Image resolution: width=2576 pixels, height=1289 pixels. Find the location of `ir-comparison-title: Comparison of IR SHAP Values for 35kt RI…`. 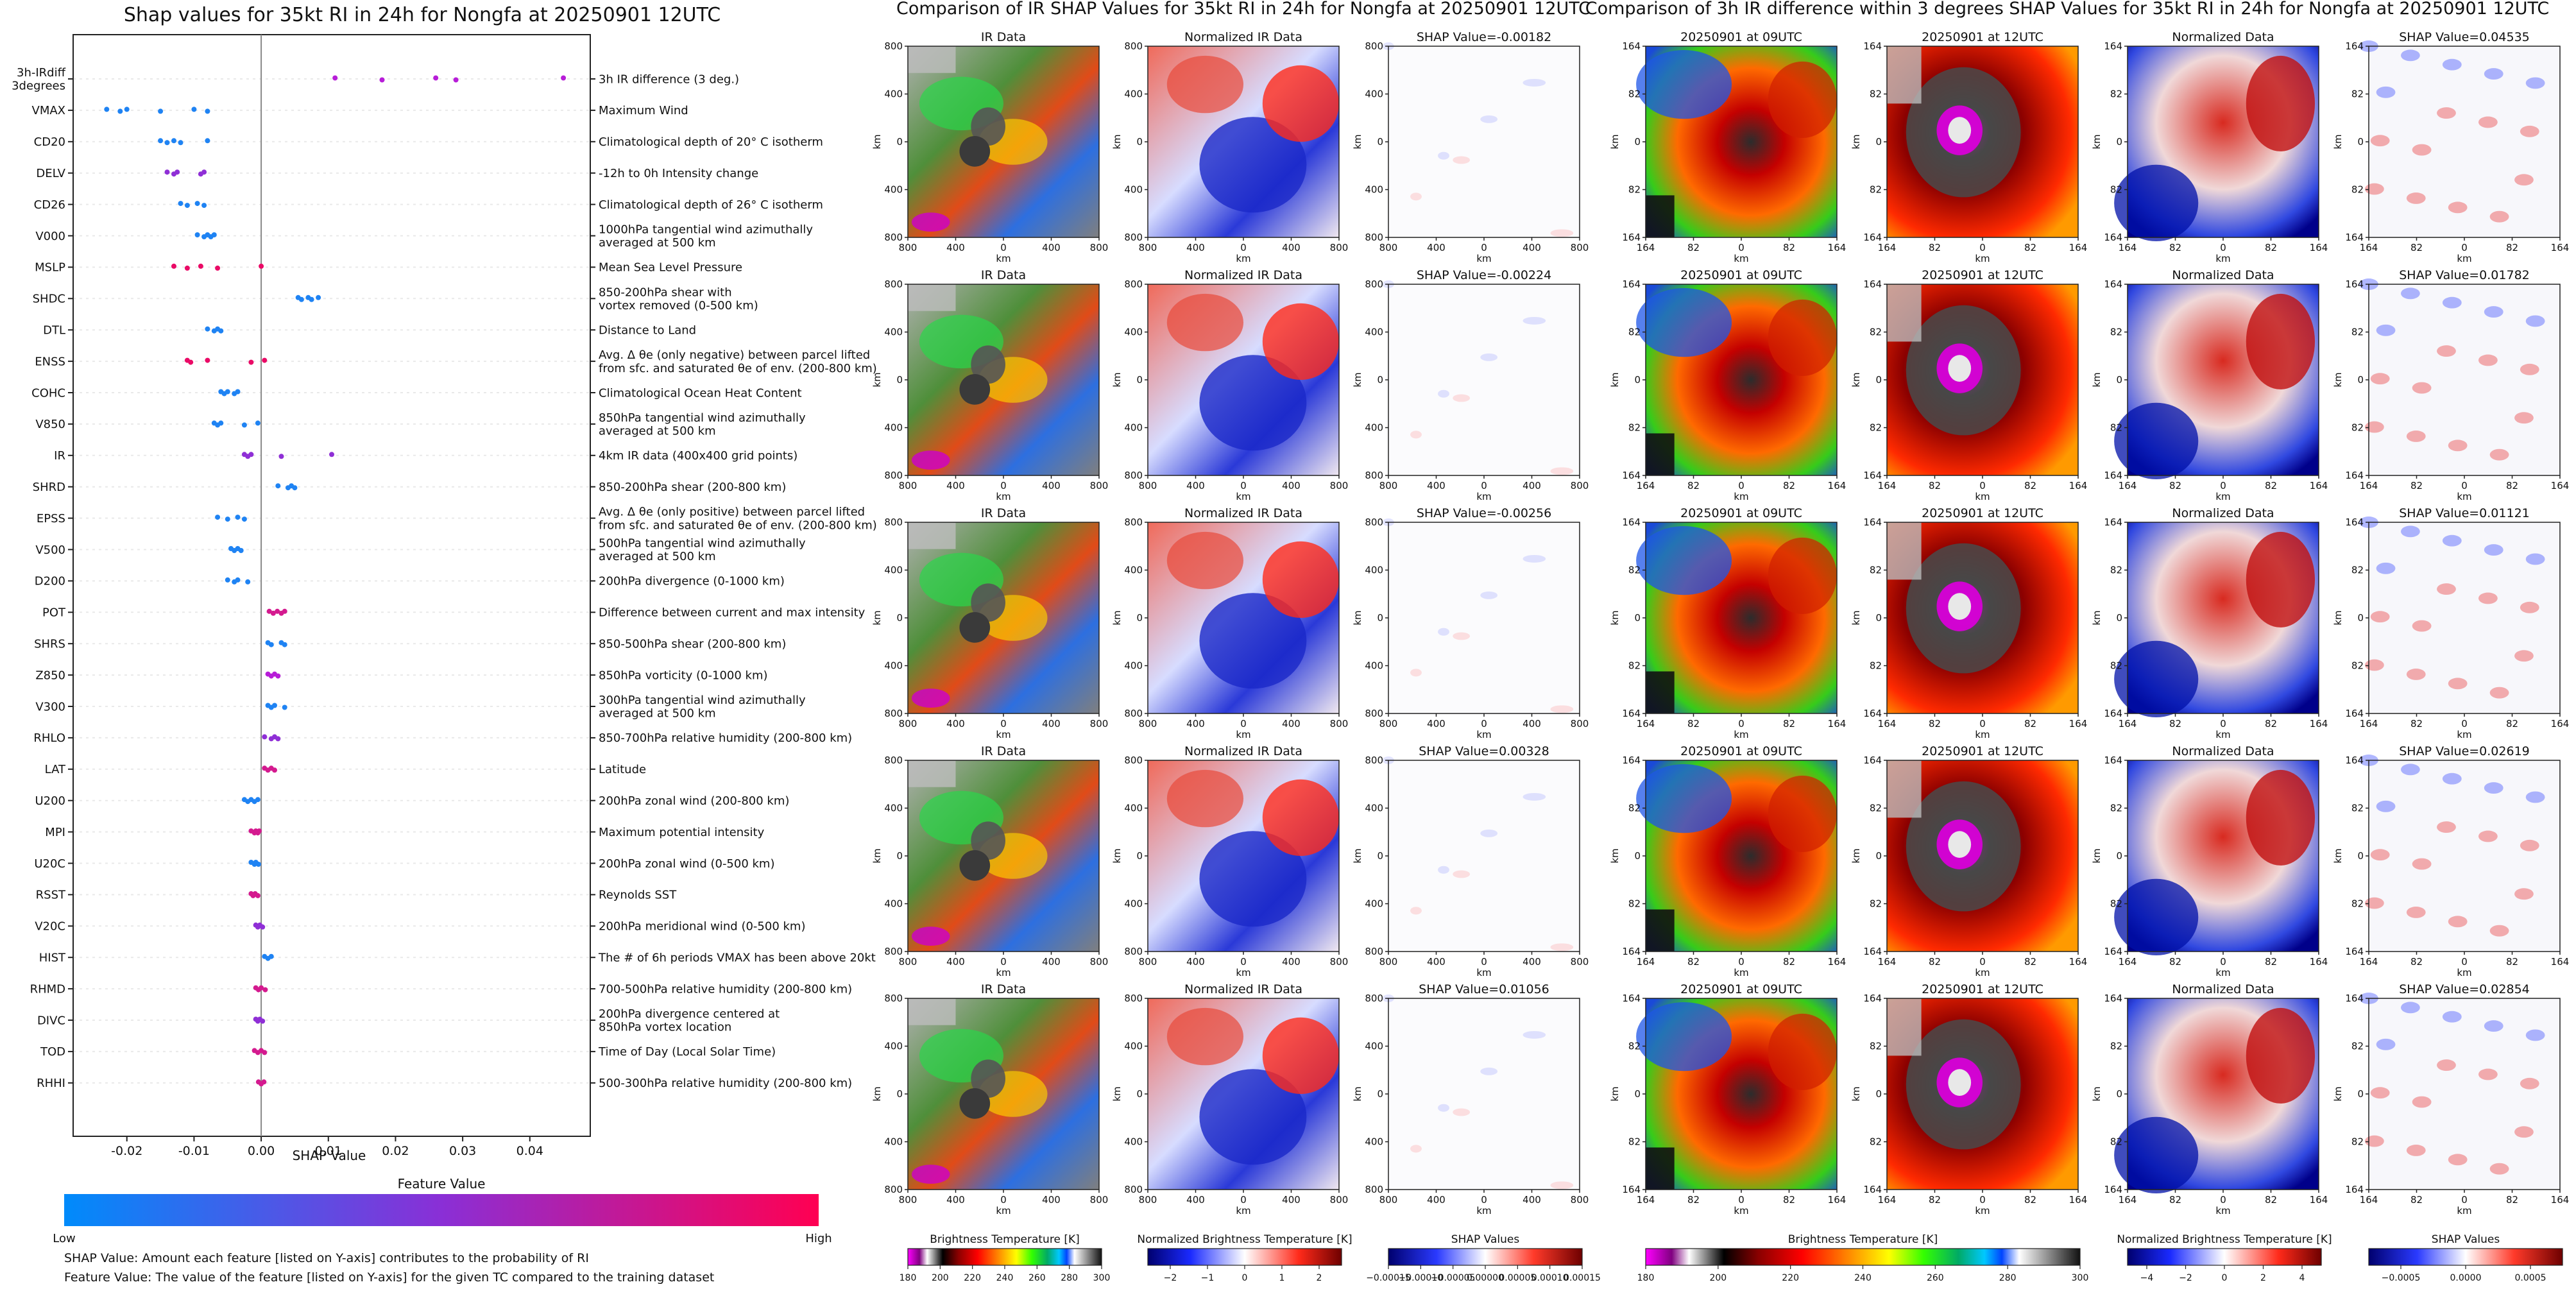

ir-comparison-title: Comparison of IR SHAP Values for 35kt RI… is located at coordinates (1243, 9).